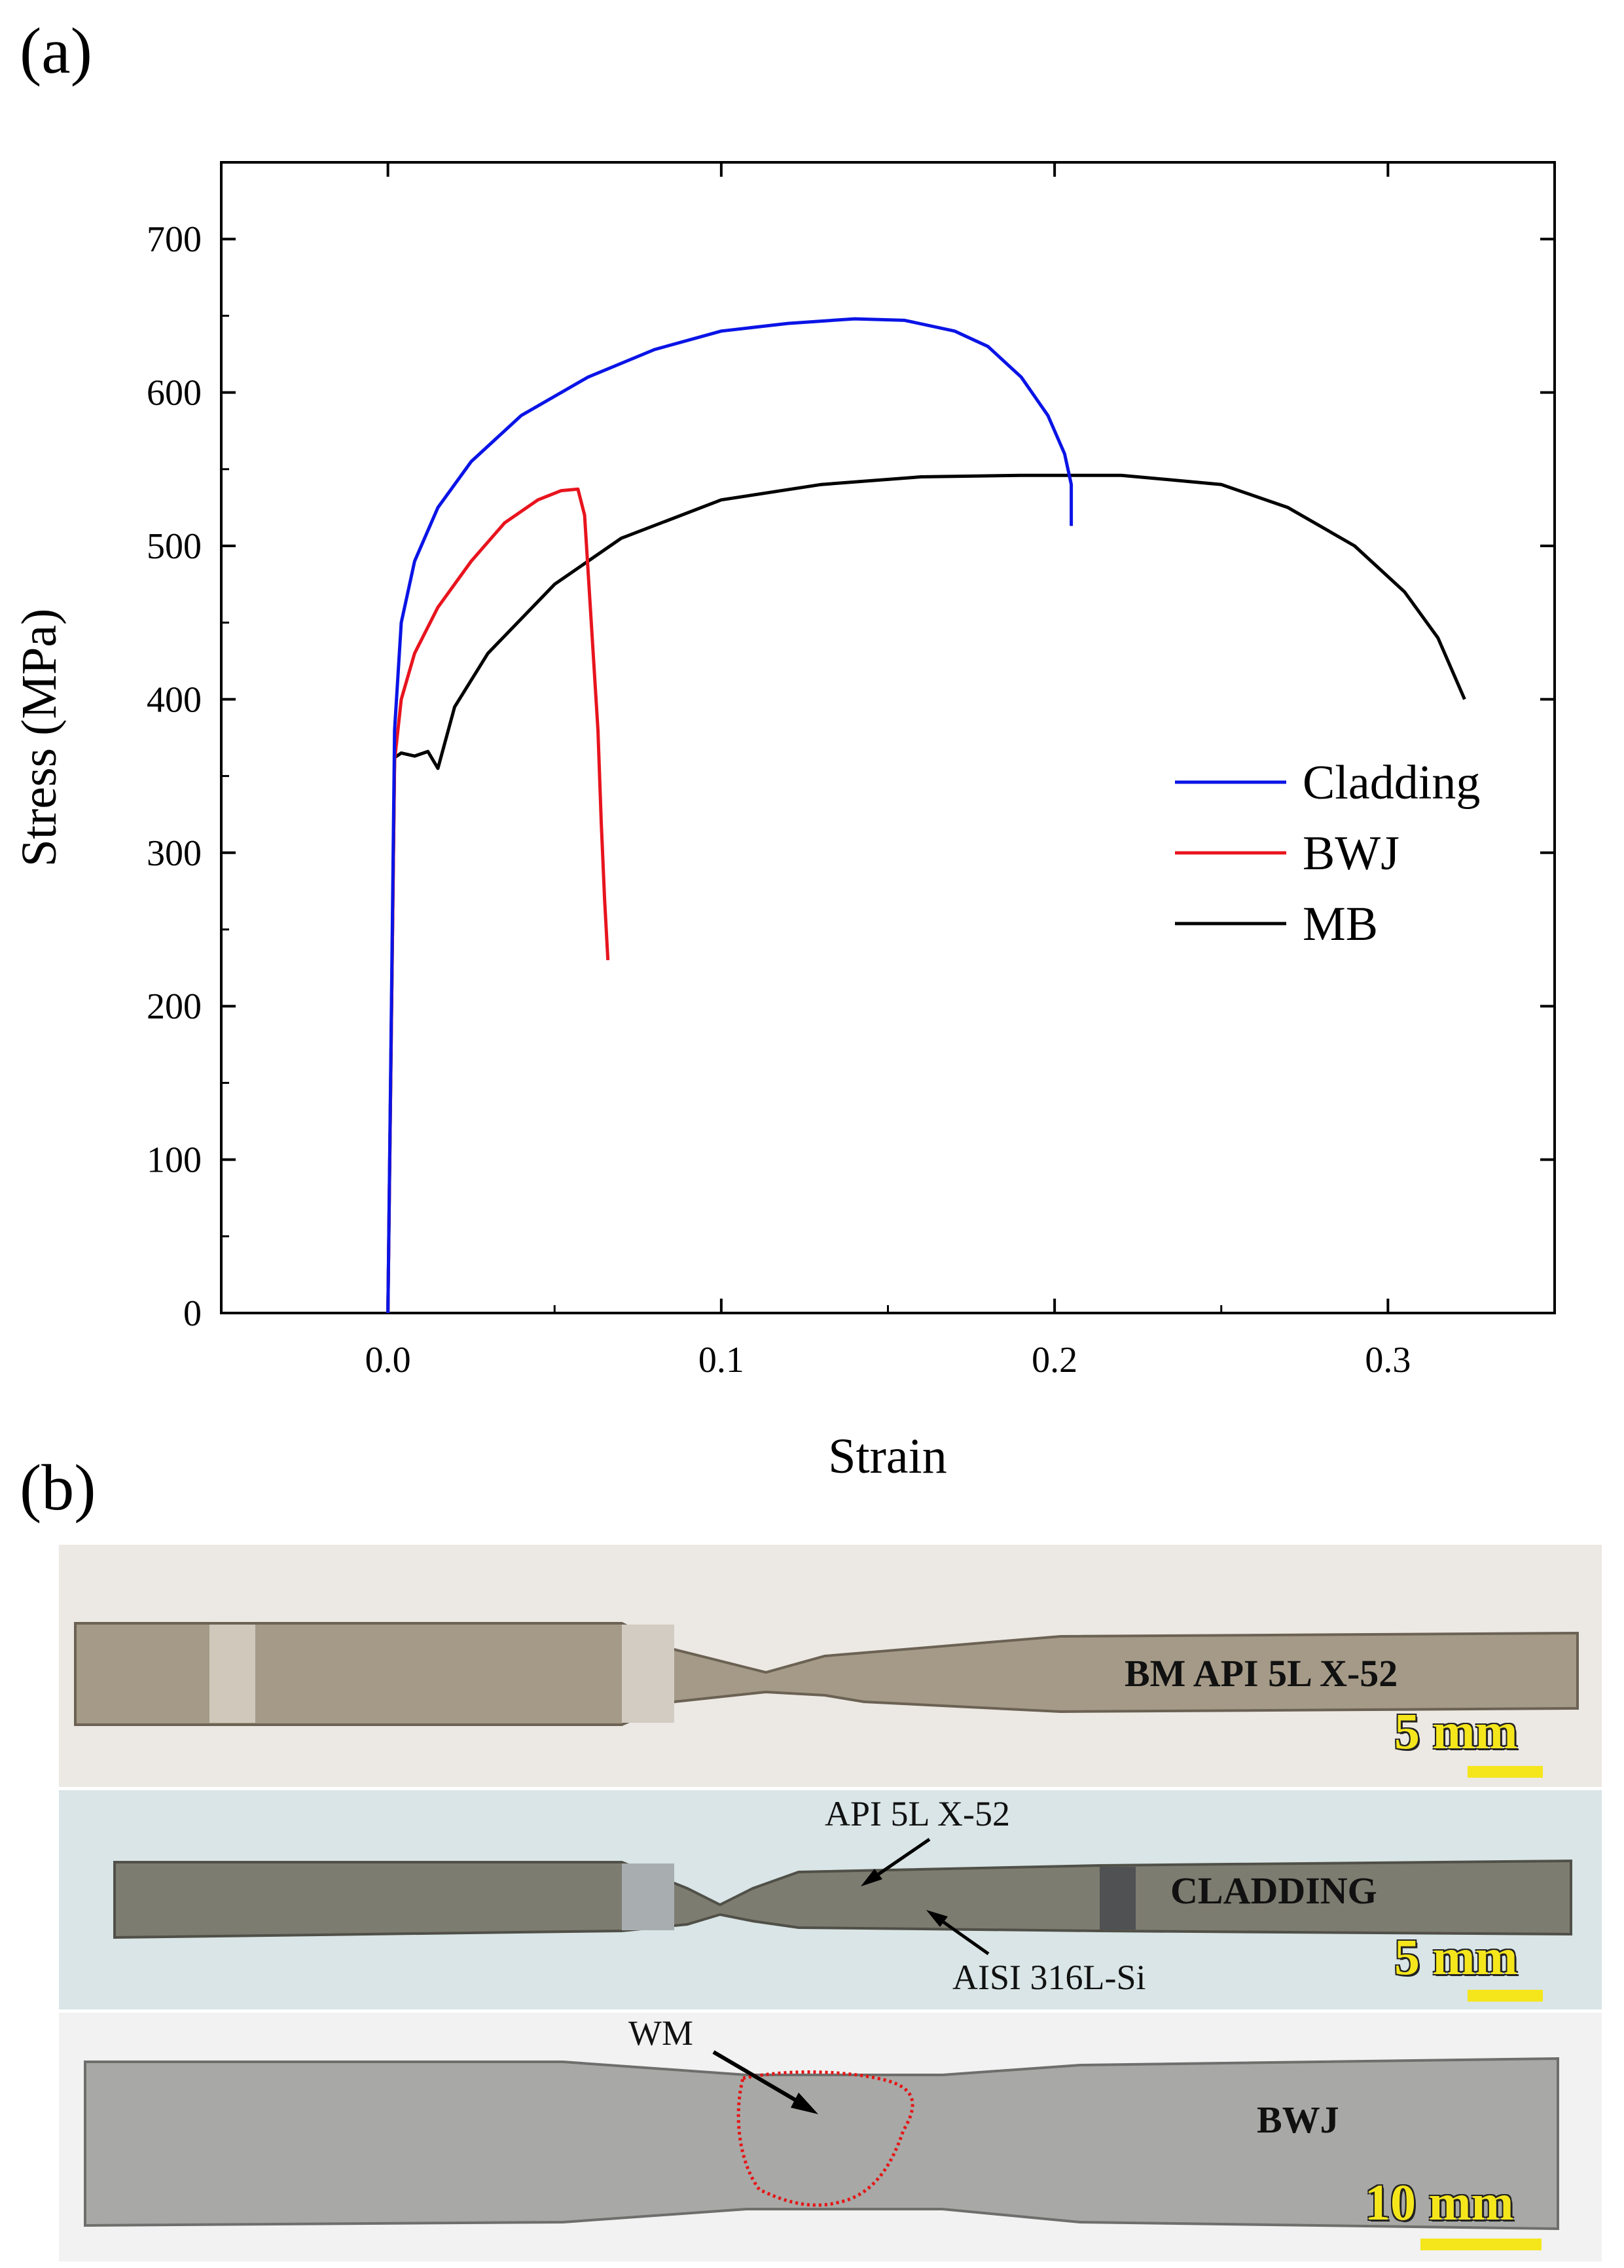 Image resolution: width=1624 pixels, height=2268 pixels. Describe the element at coordinates (721, 1360) in the screenshot. I see `x-tick-label: 0.1` at that location.